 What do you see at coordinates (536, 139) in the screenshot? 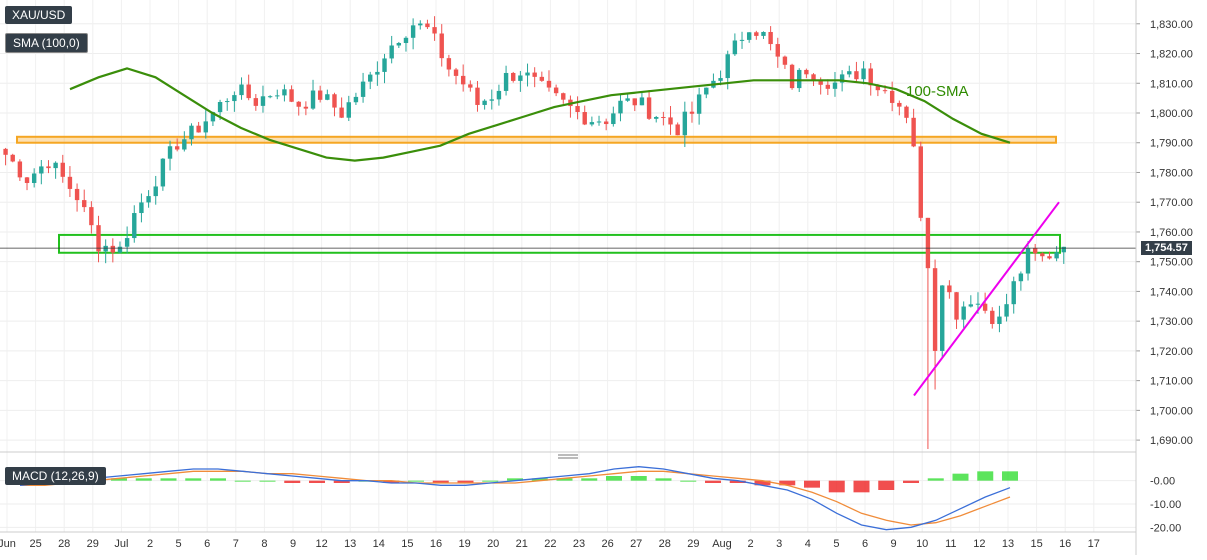
I see `resistance-zone` at bounding box center [536, 139].